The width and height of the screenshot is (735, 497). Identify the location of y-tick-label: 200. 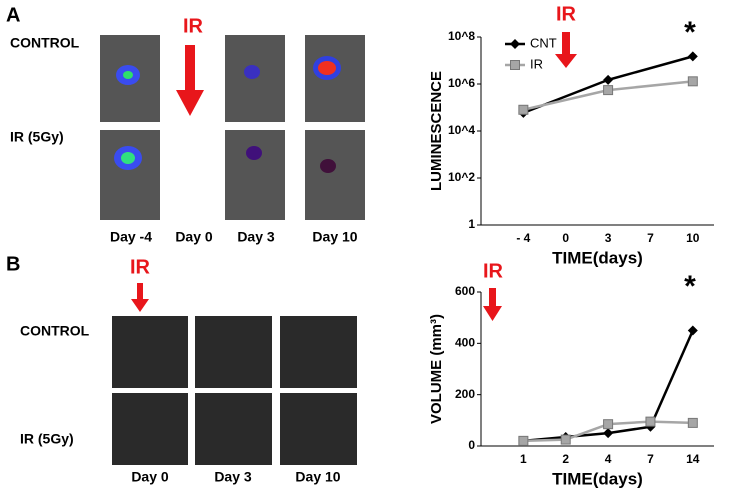
(465, 394).